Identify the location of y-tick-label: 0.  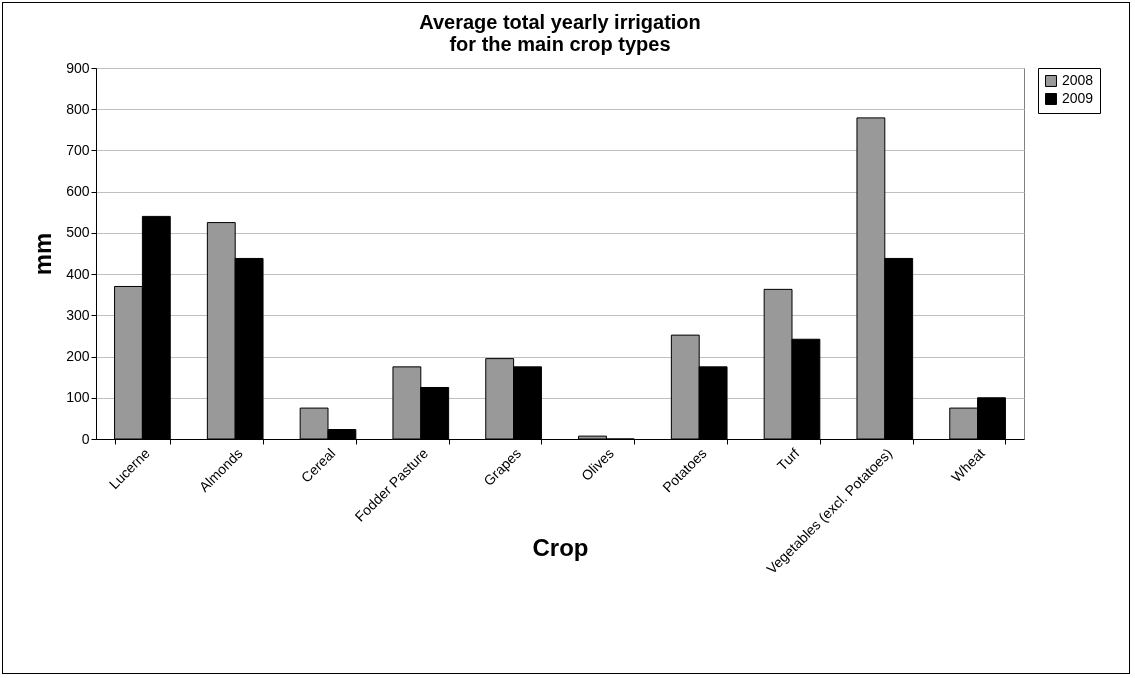
(85, 438).